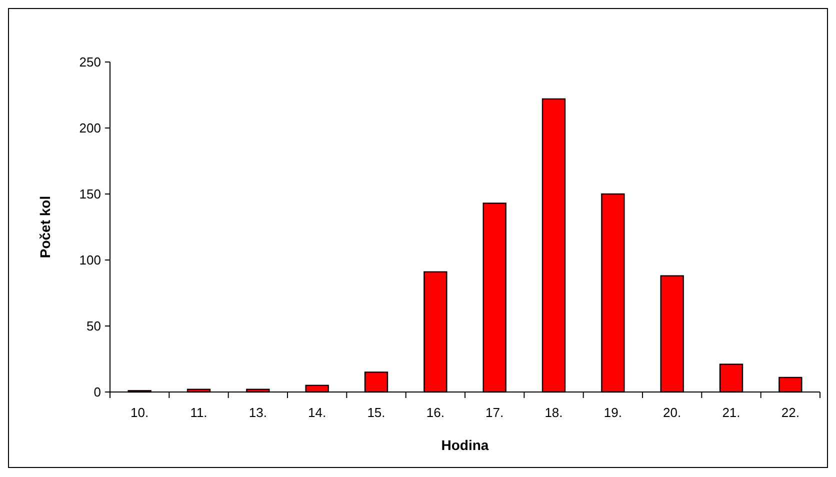 Image resolution: width=836 pixels, height=477 pixels. I want to click on x-tick-label: 17., so click(495, 412).